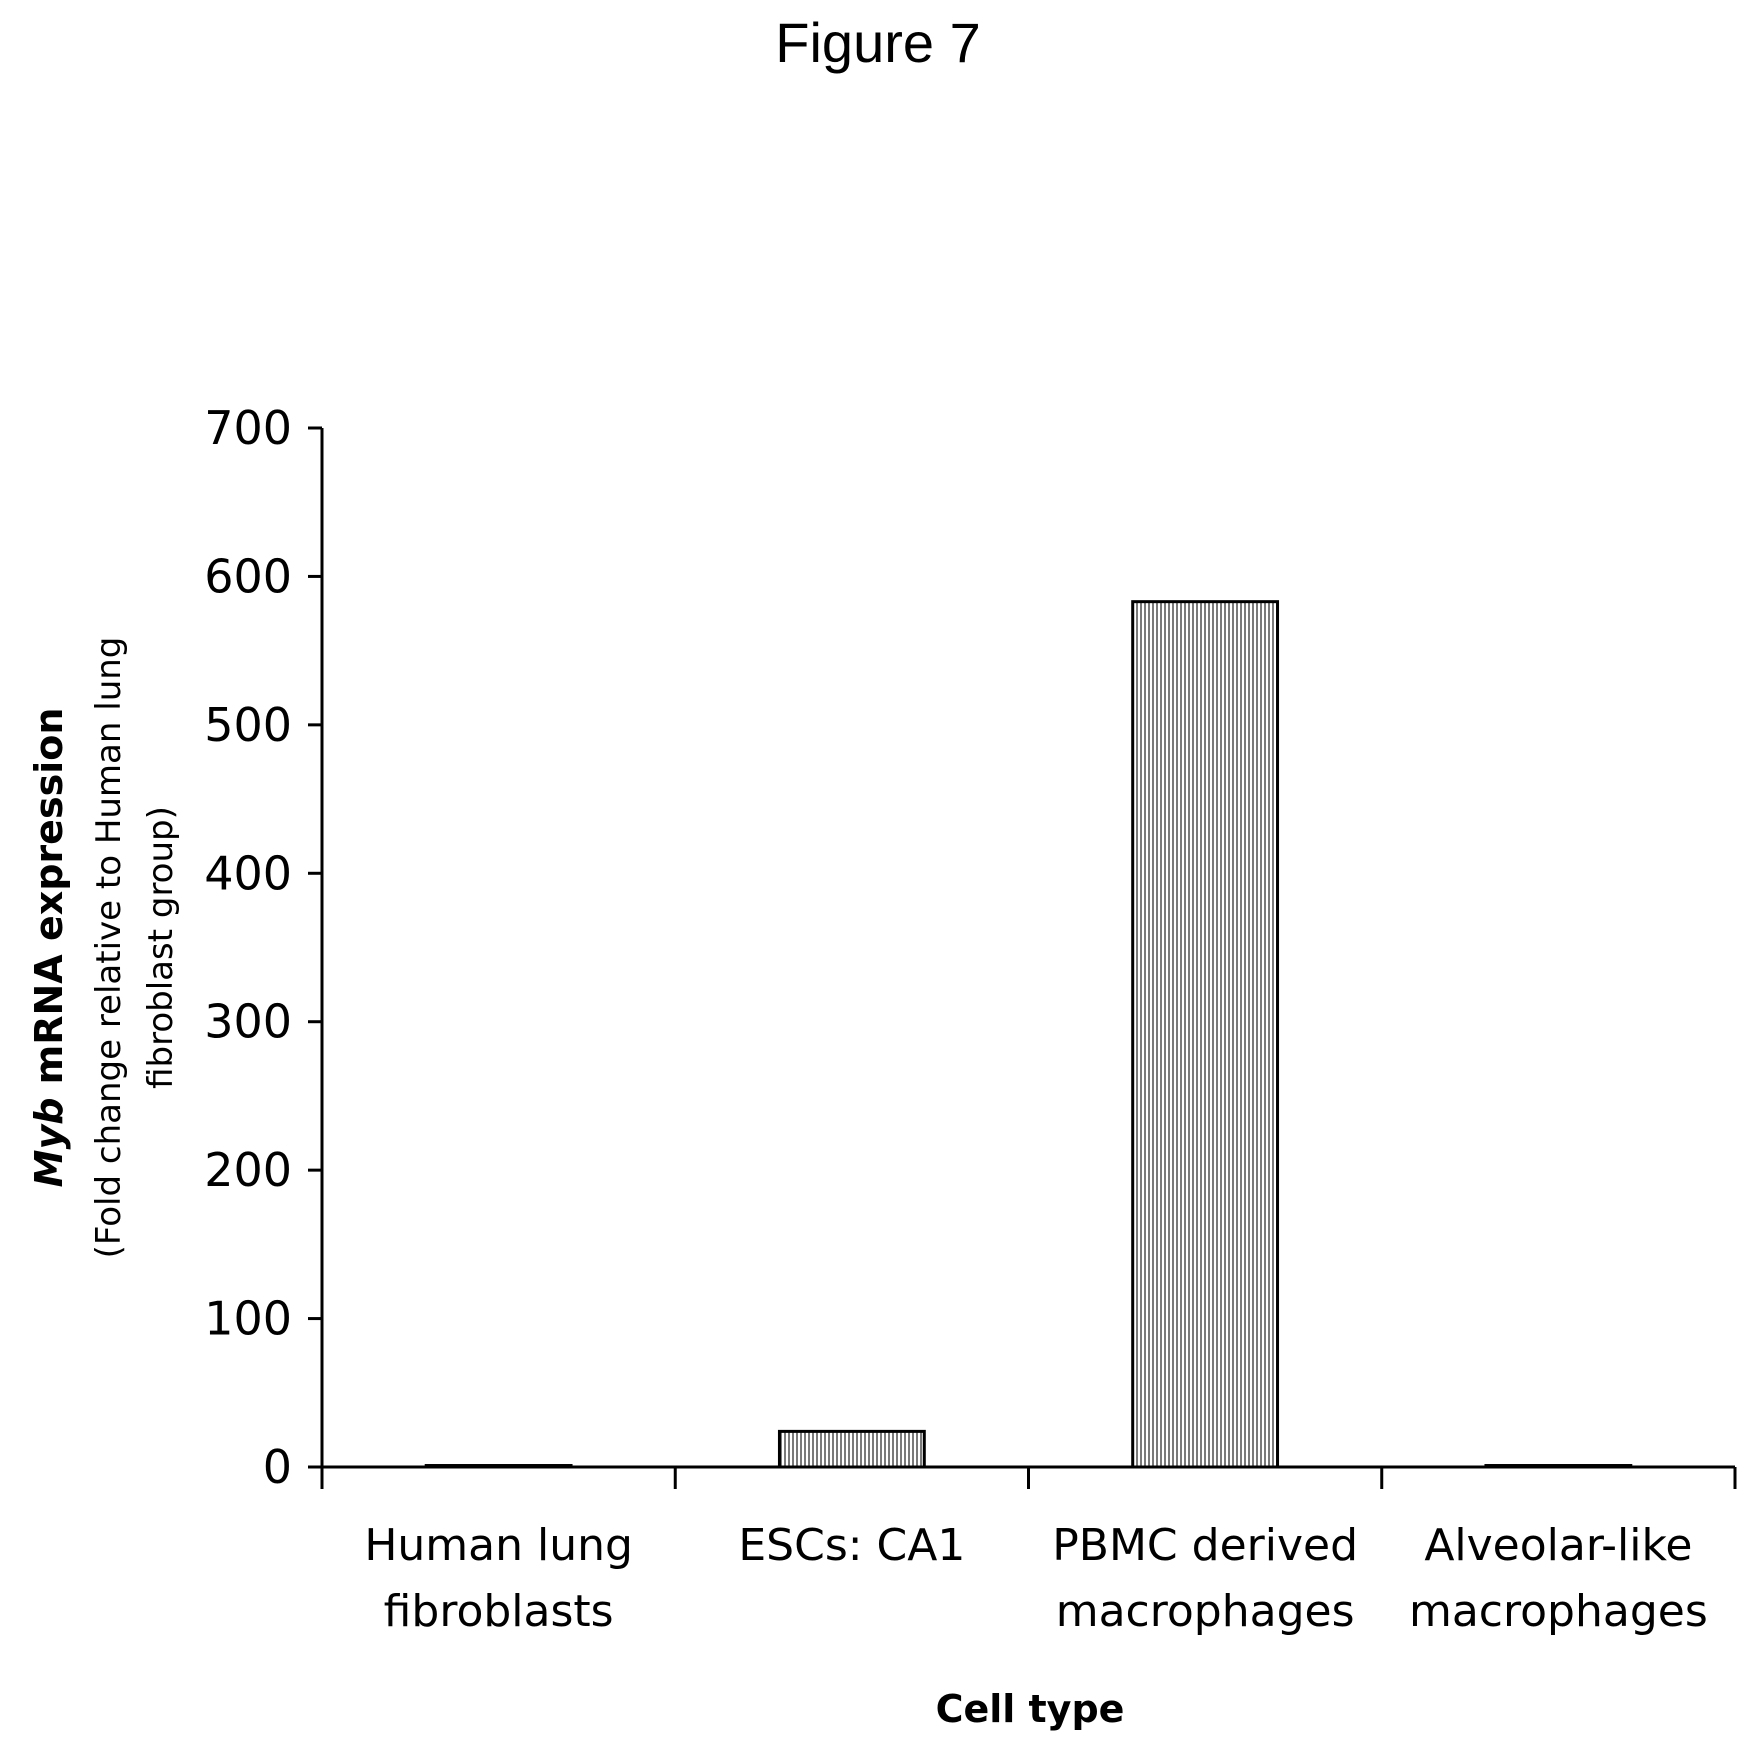  What do you see at coordinates (248, 1170) in the screenshot?
I see `y-tick-label: 200` at bounding box center [248, 1170].